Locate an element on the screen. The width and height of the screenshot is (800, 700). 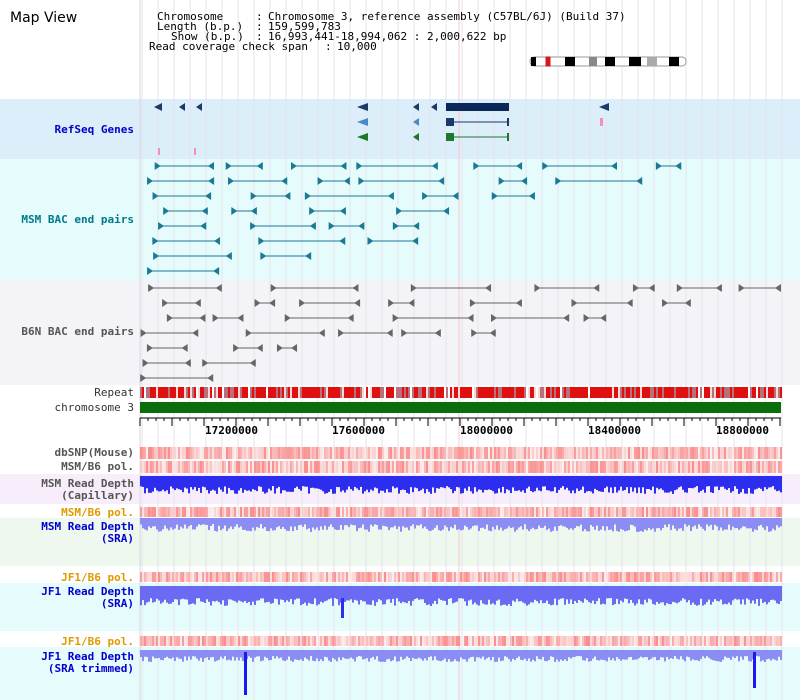
track-label-msm-bac: MSM BAC end pairs is located at coordinates (77, 219).